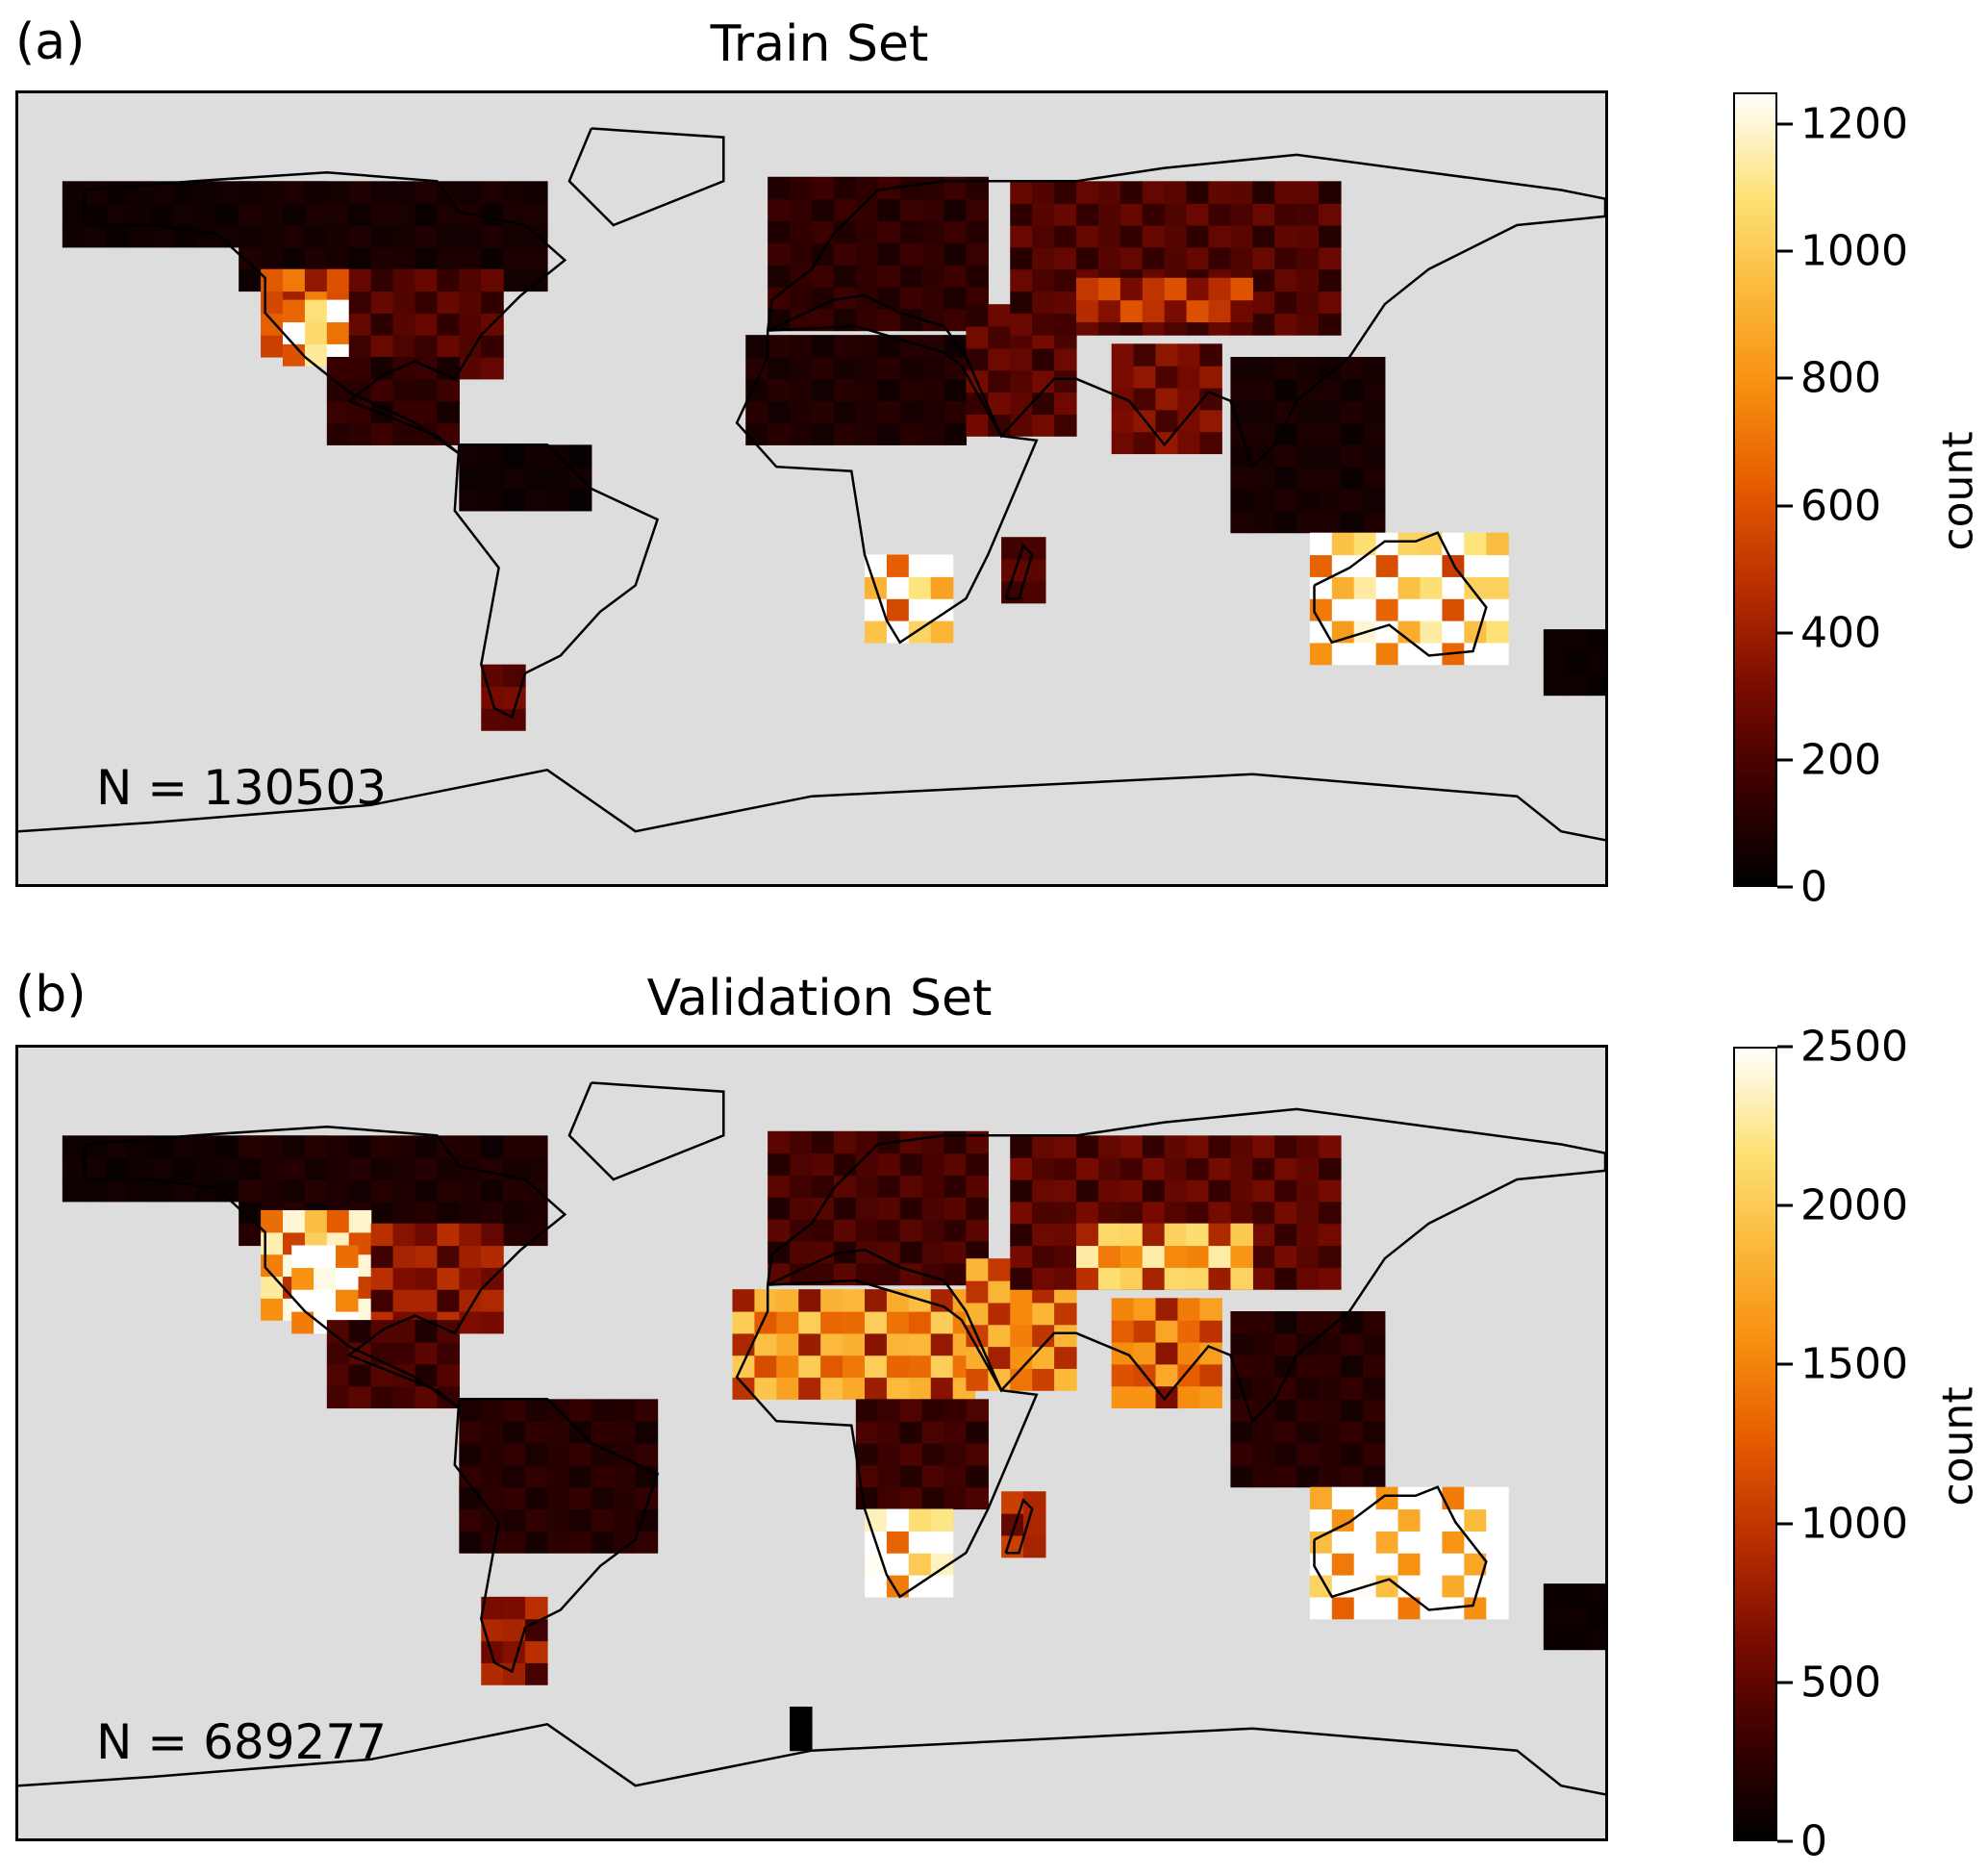 The height and width of the screenshot is (1874, 1988). Describe the element at coordinates (887, 1439) in the screenshot. I see `coastline` at that location.